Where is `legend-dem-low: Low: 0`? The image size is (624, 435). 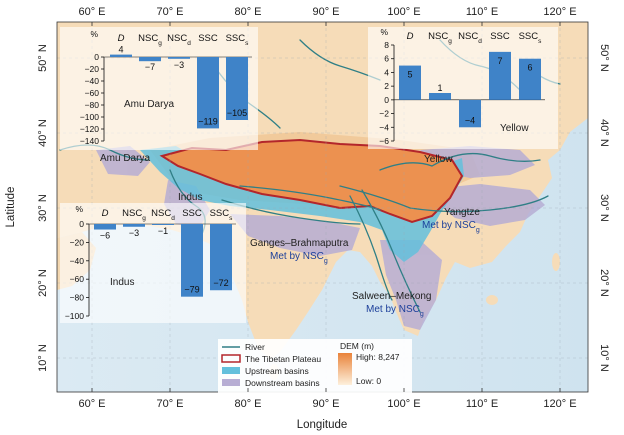 legend-dem-low: Low: 0 is located at coordinates (368, 381).